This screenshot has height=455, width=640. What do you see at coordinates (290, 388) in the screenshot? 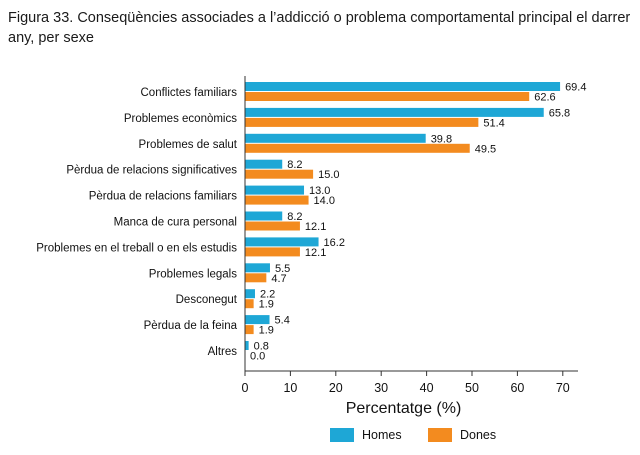
I see `x-tick-label: 10` at bounding box center [290, 388].